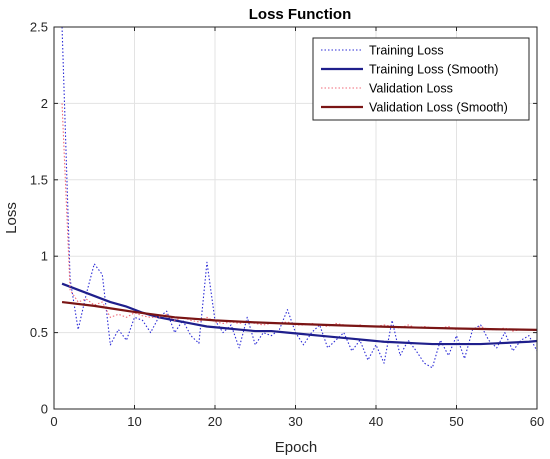 This screenshot has width=550, height=459. What do you see at coordinates (215, 421) in the screenshot?
I see `x-tick-label: 20` at bounding box center [215, 421].